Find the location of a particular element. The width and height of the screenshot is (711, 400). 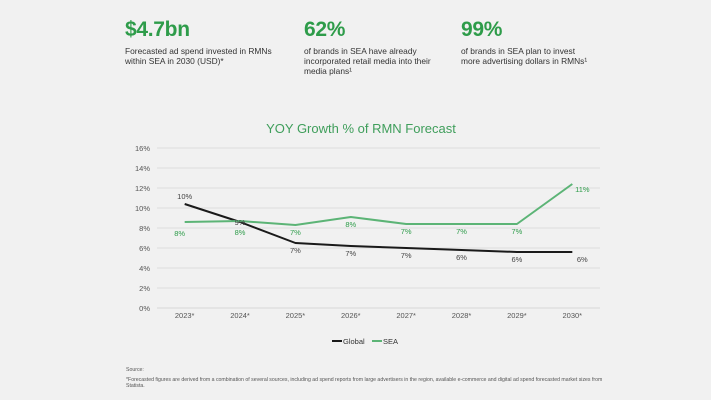

x-tick-label: 2024* is located at coordinates (240, 315).